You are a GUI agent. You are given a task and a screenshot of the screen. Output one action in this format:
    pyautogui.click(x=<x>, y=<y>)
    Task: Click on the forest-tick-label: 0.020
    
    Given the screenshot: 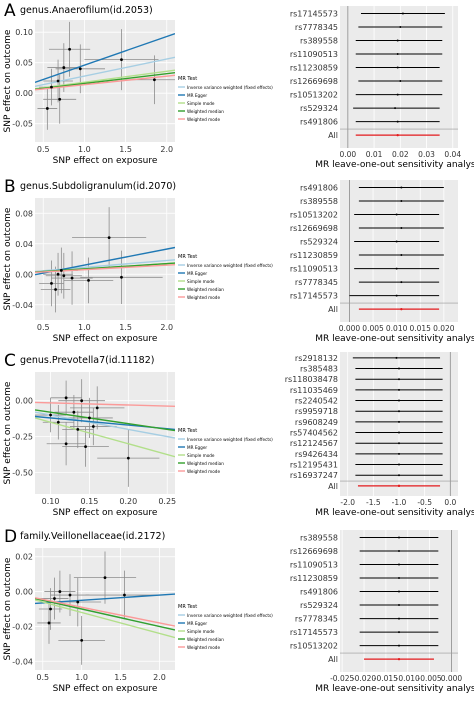 What is the action you would take?
    pyautogui.click(x=444, y=328)
    